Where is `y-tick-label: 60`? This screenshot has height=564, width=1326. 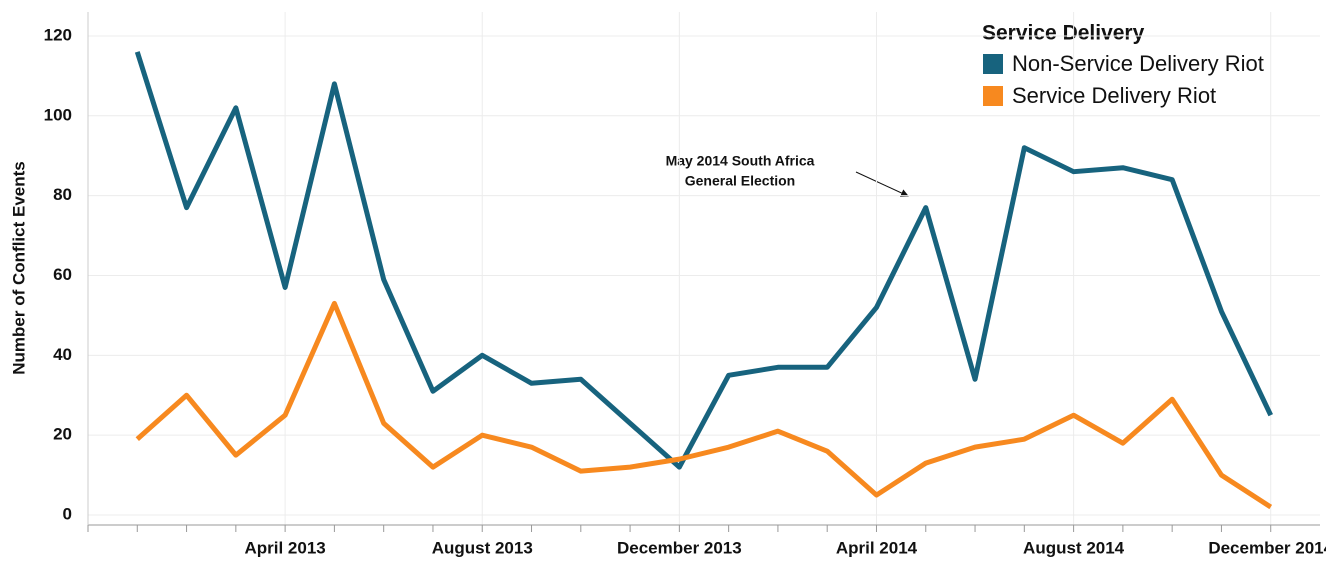
y-tick-label: 60 is located at coordinates (62, 274).